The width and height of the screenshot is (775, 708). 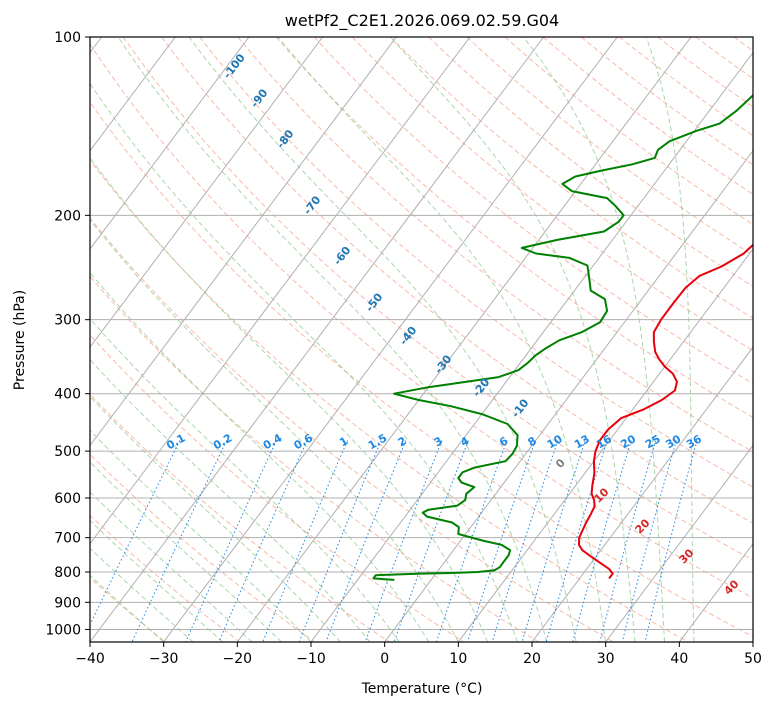 What do you see at coordinates (63, 630) in the screenshot?
I see `y-tick-label: 1000` at bounding box center [63, 630].